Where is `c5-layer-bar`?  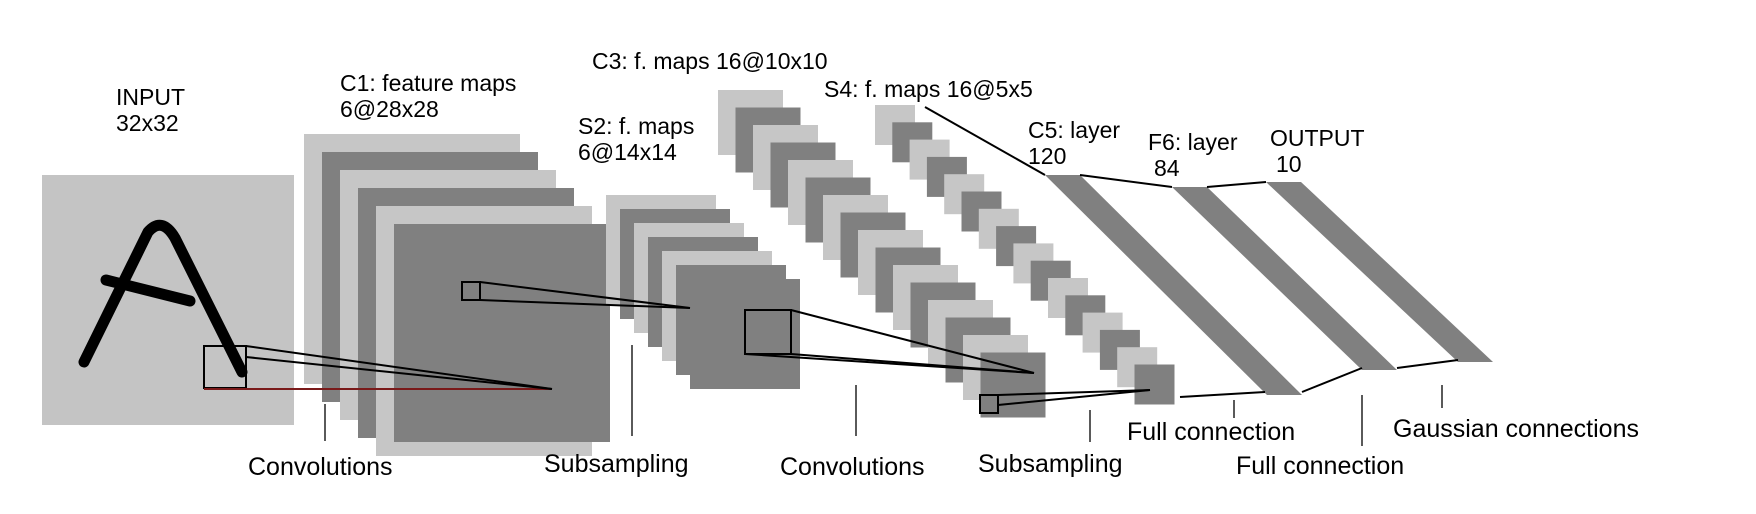
c5-layer-bar is located at coordinates (1173, 285).